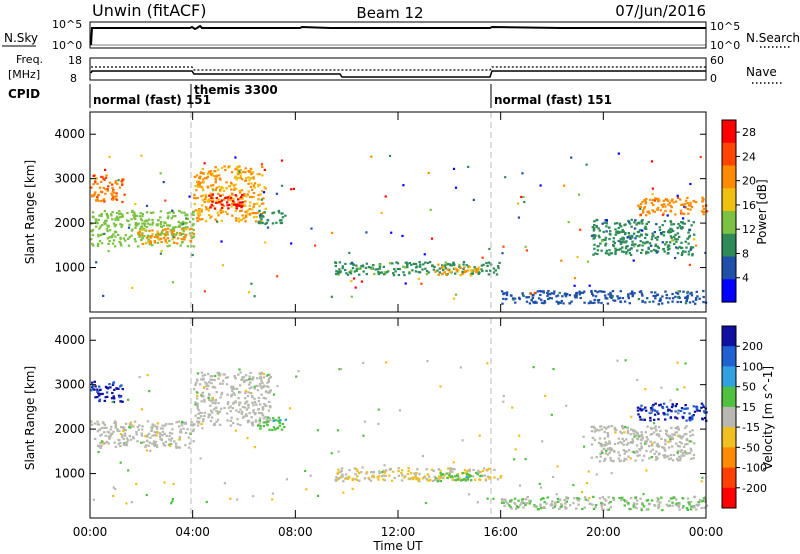  What do you see at coordinates (92, 382) in the screenshot?
I see `velocity-cell-r0` at bounding box center [92, 382].